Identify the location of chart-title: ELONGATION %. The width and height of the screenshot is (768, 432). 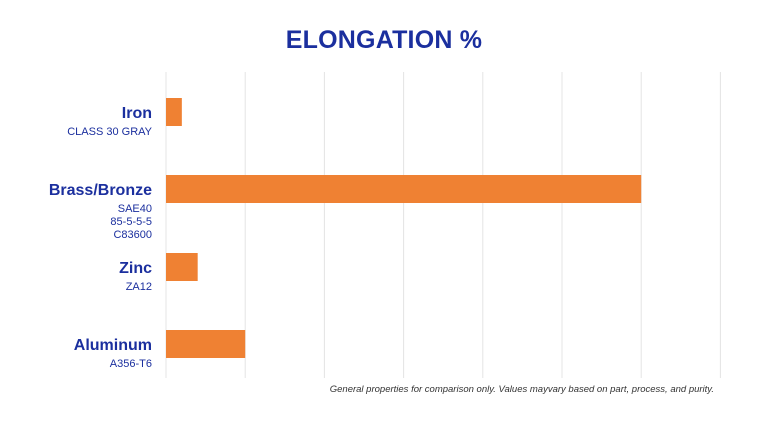
(384, 40).